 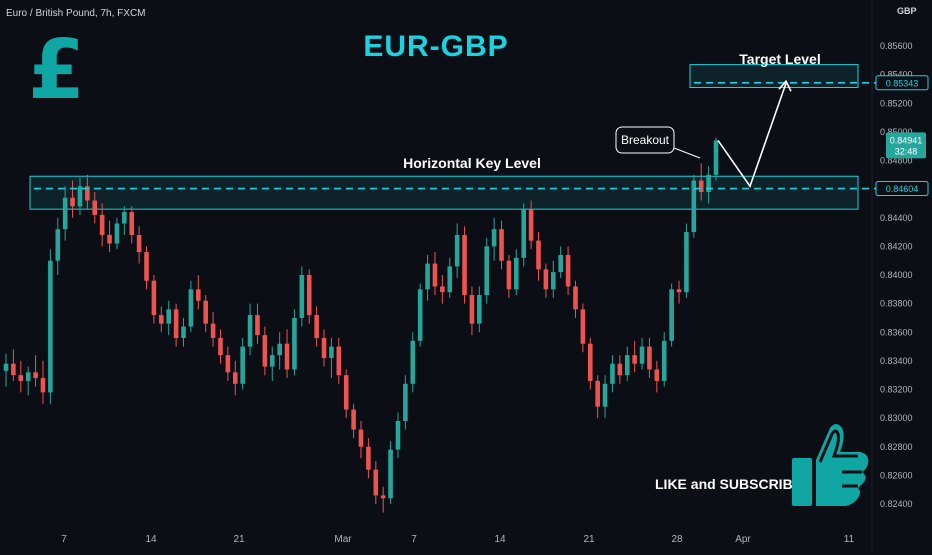 What do you see at coordinates (677, 539) in the screenshot?
I see `x-tick-label: 28` at bounding box center [677, 539].